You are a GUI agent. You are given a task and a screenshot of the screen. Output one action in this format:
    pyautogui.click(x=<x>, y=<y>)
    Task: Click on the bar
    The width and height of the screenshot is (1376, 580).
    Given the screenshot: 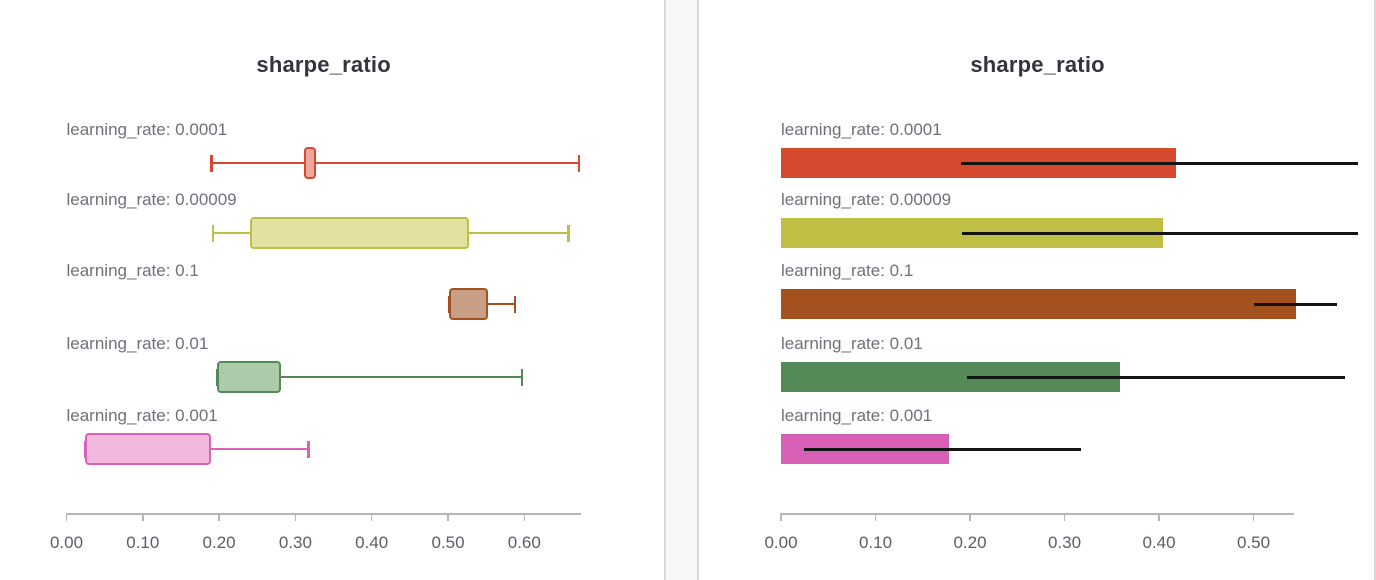 What is the action you would take?
    pyautogui.click(x=1039, y=304)
    